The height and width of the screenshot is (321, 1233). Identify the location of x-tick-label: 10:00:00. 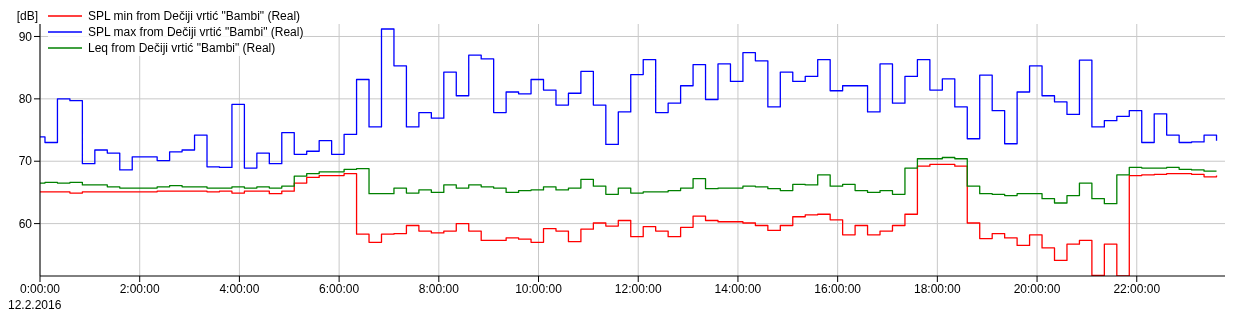
(539, 288).